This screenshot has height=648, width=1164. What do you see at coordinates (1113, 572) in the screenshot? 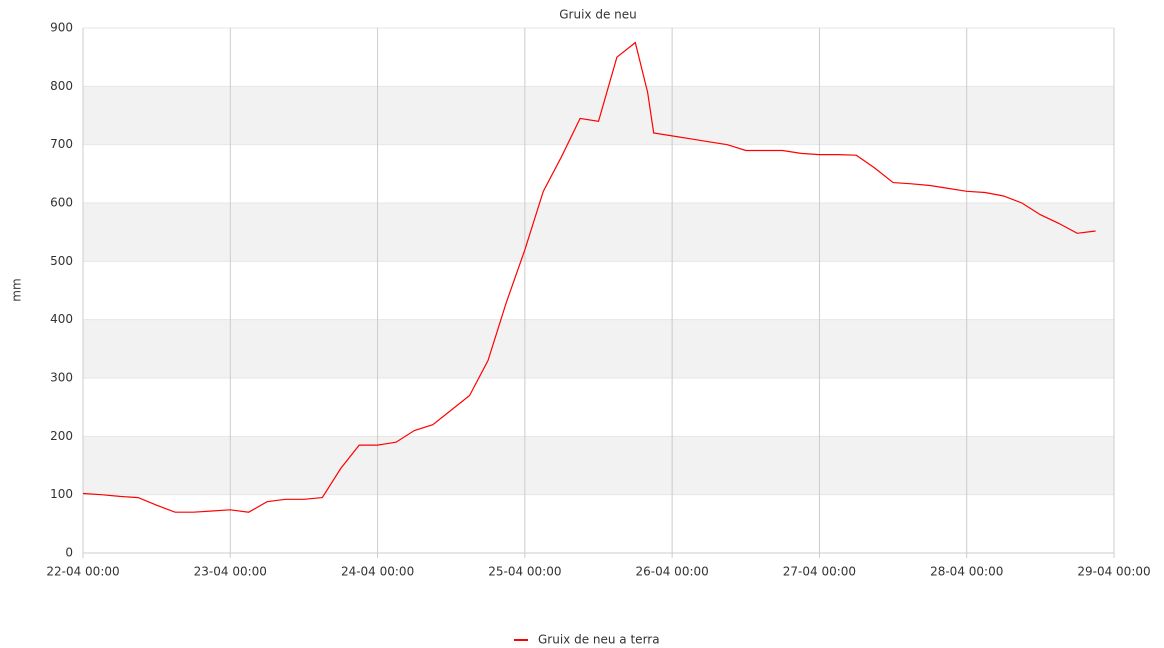
I see `x-tick-label: 29-04 00:00` at bounding box center [1113, 572].